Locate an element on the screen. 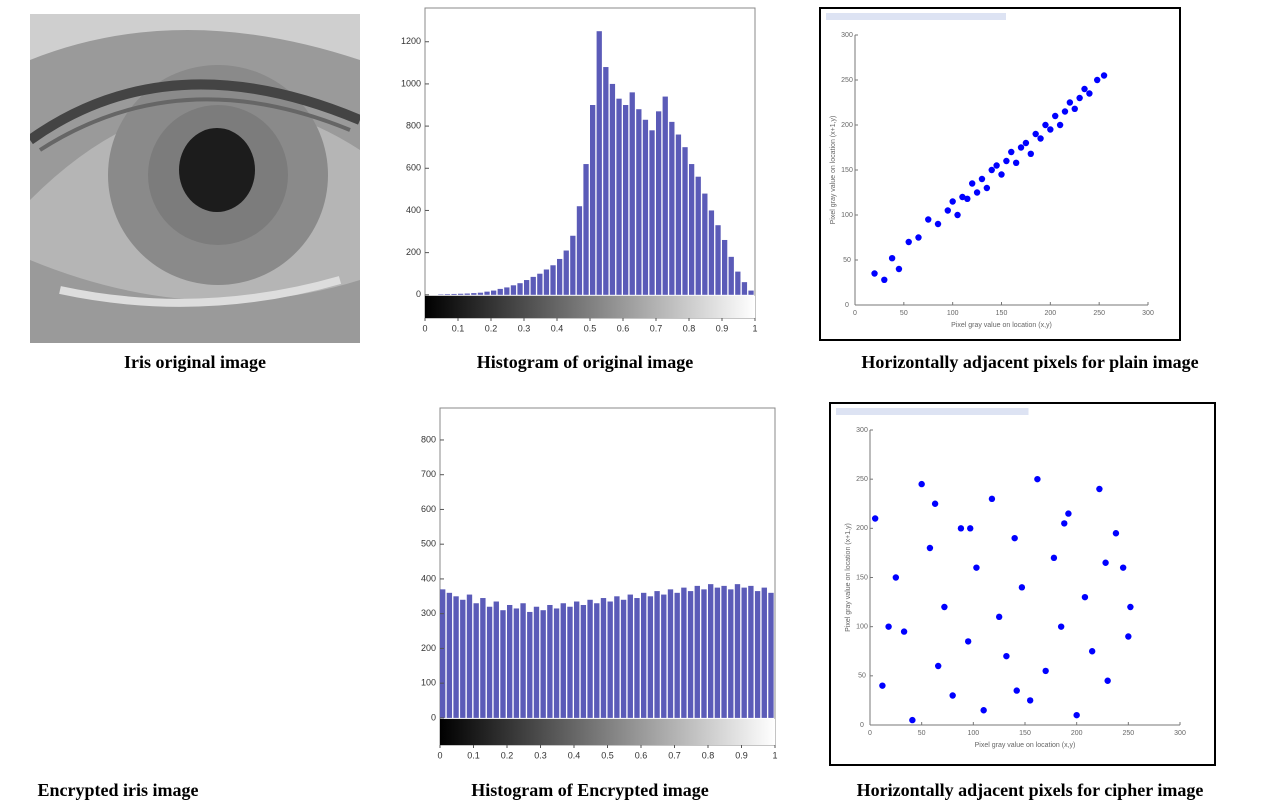 Image resolution: width=1268 pixels, height=801 pixels. x-tick-label: 300 is located at coordinates (1180, 733).